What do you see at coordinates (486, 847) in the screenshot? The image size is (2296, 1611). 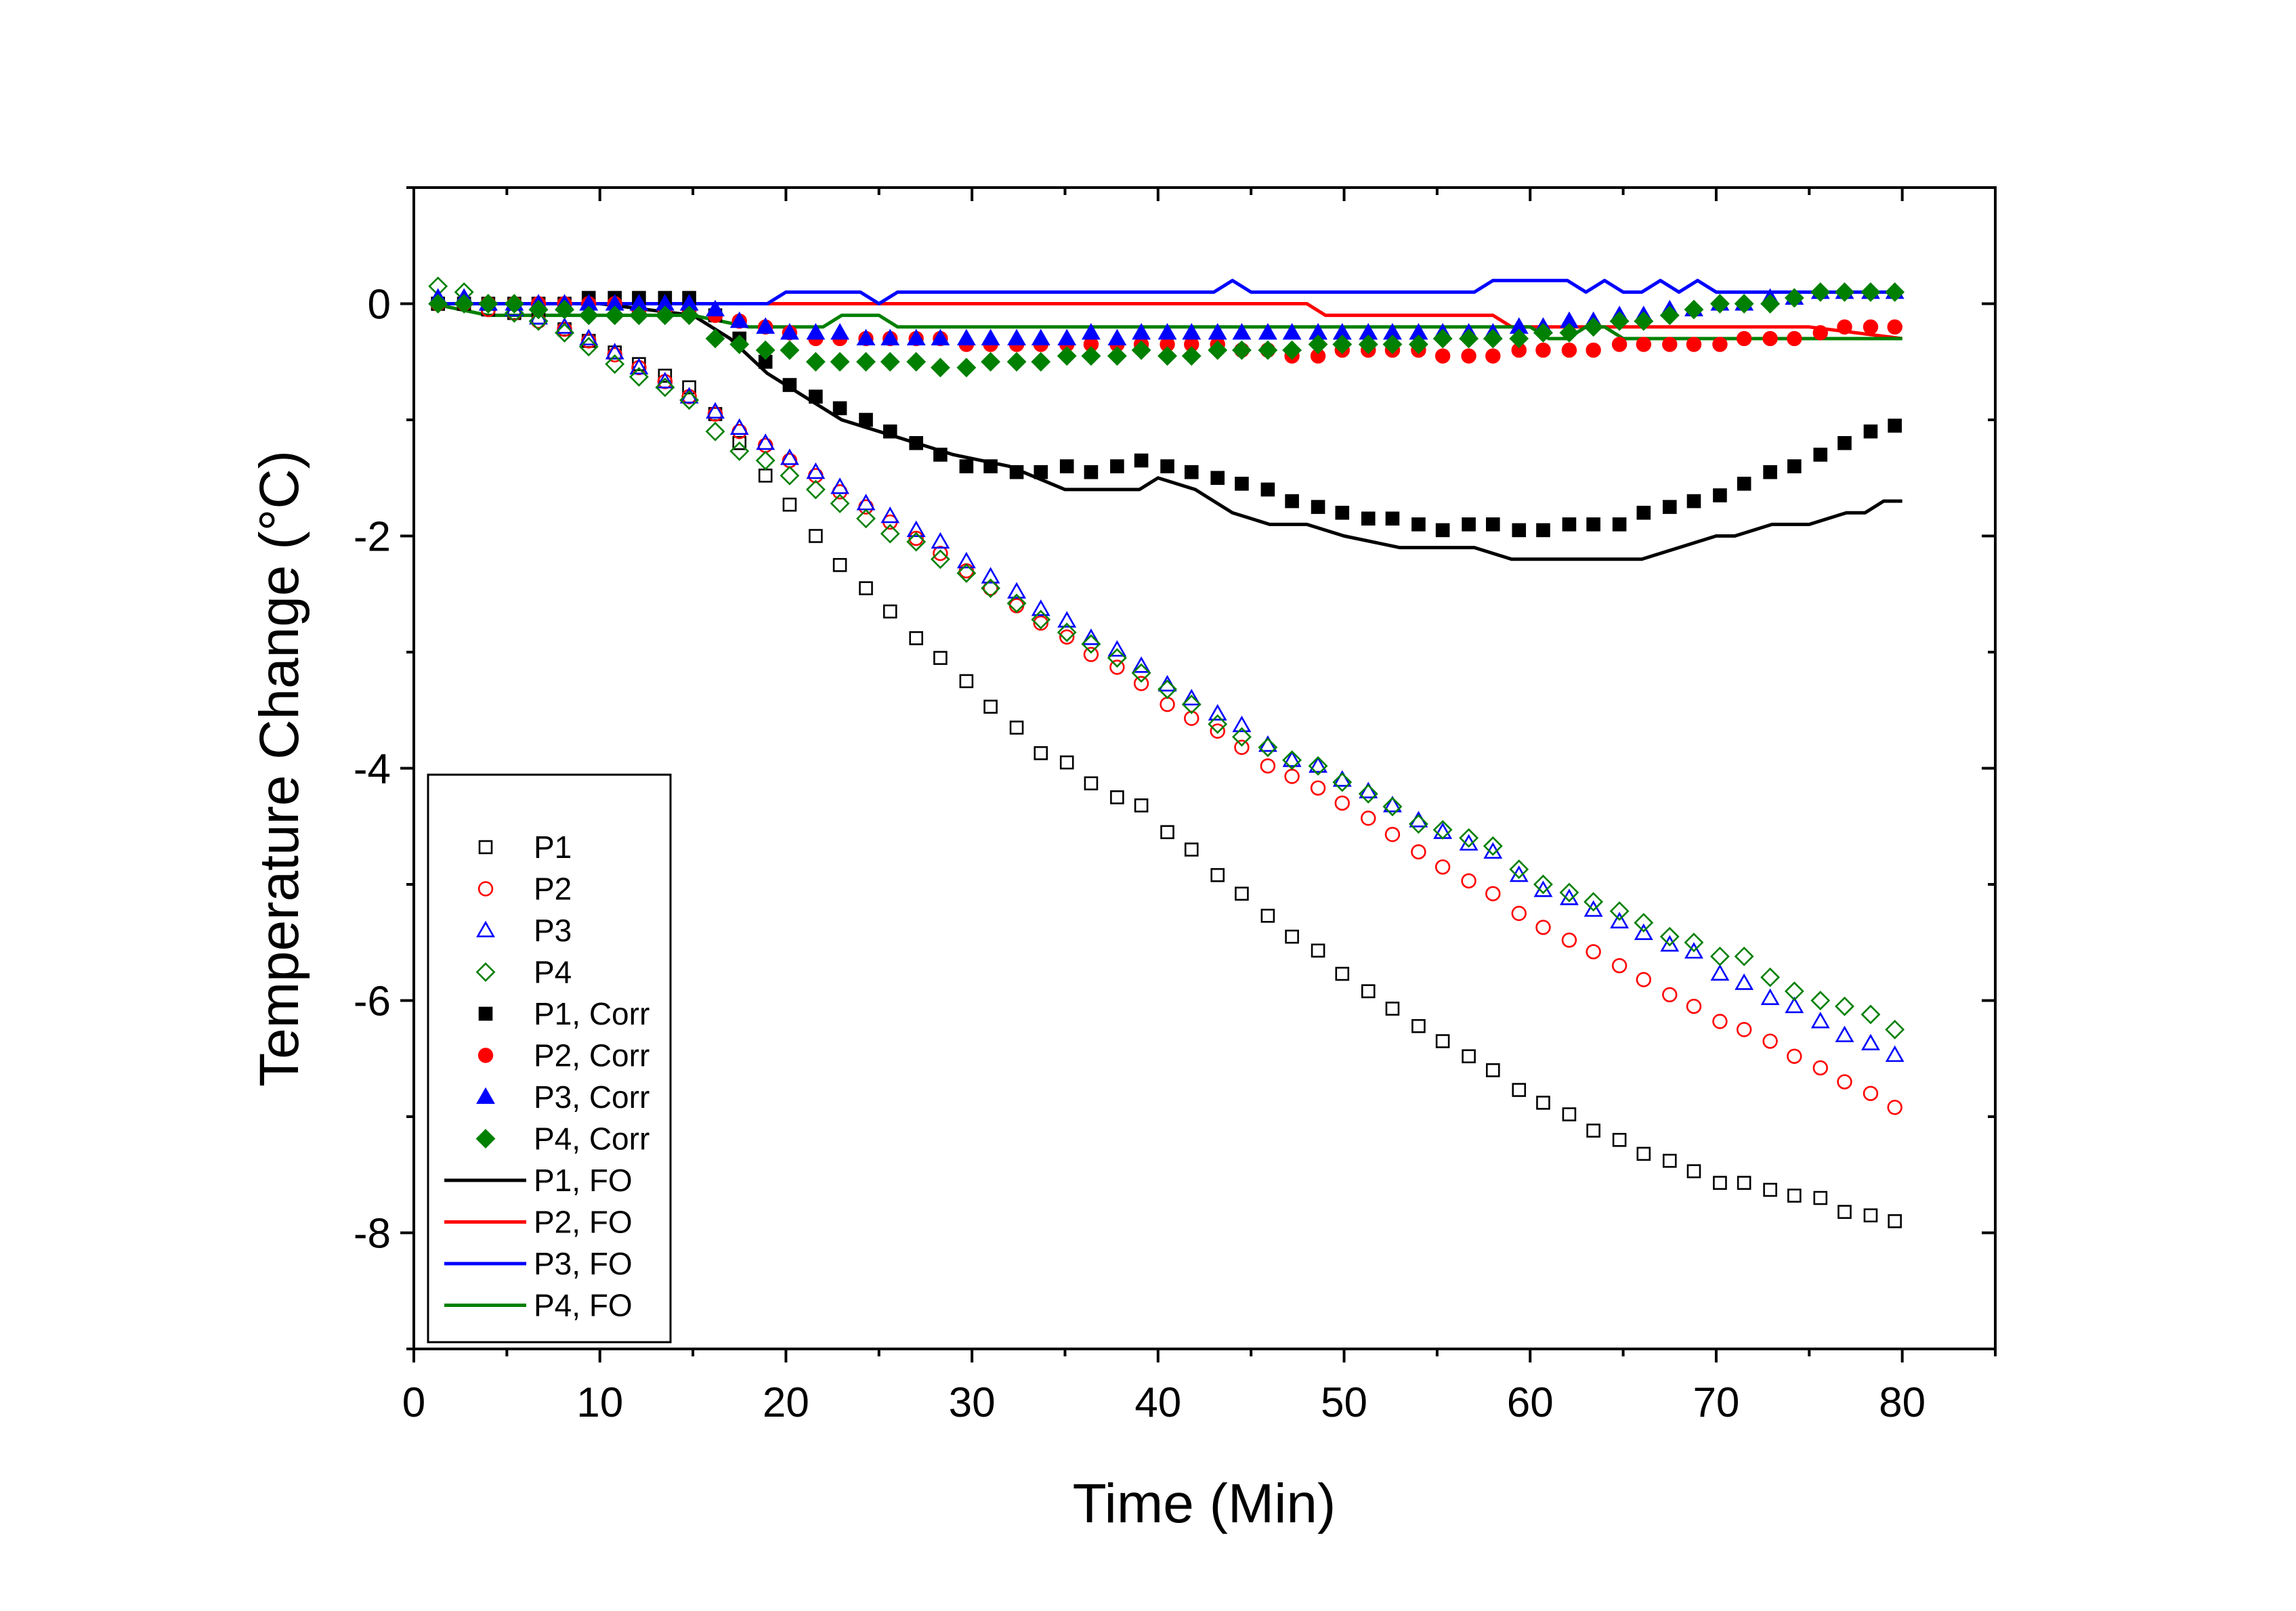 I see `legend-marker-swatch` at bounding box center [486, 847].